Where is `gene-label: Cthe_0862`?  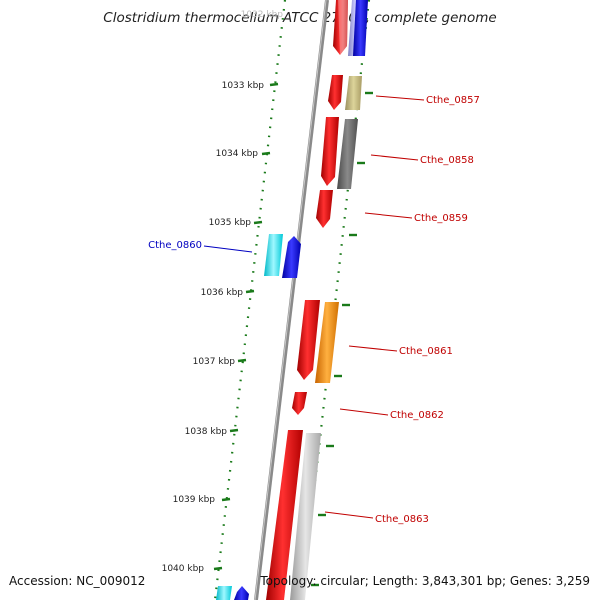
gene-label: Cthe_0862 is located at coordinates (417, 415).